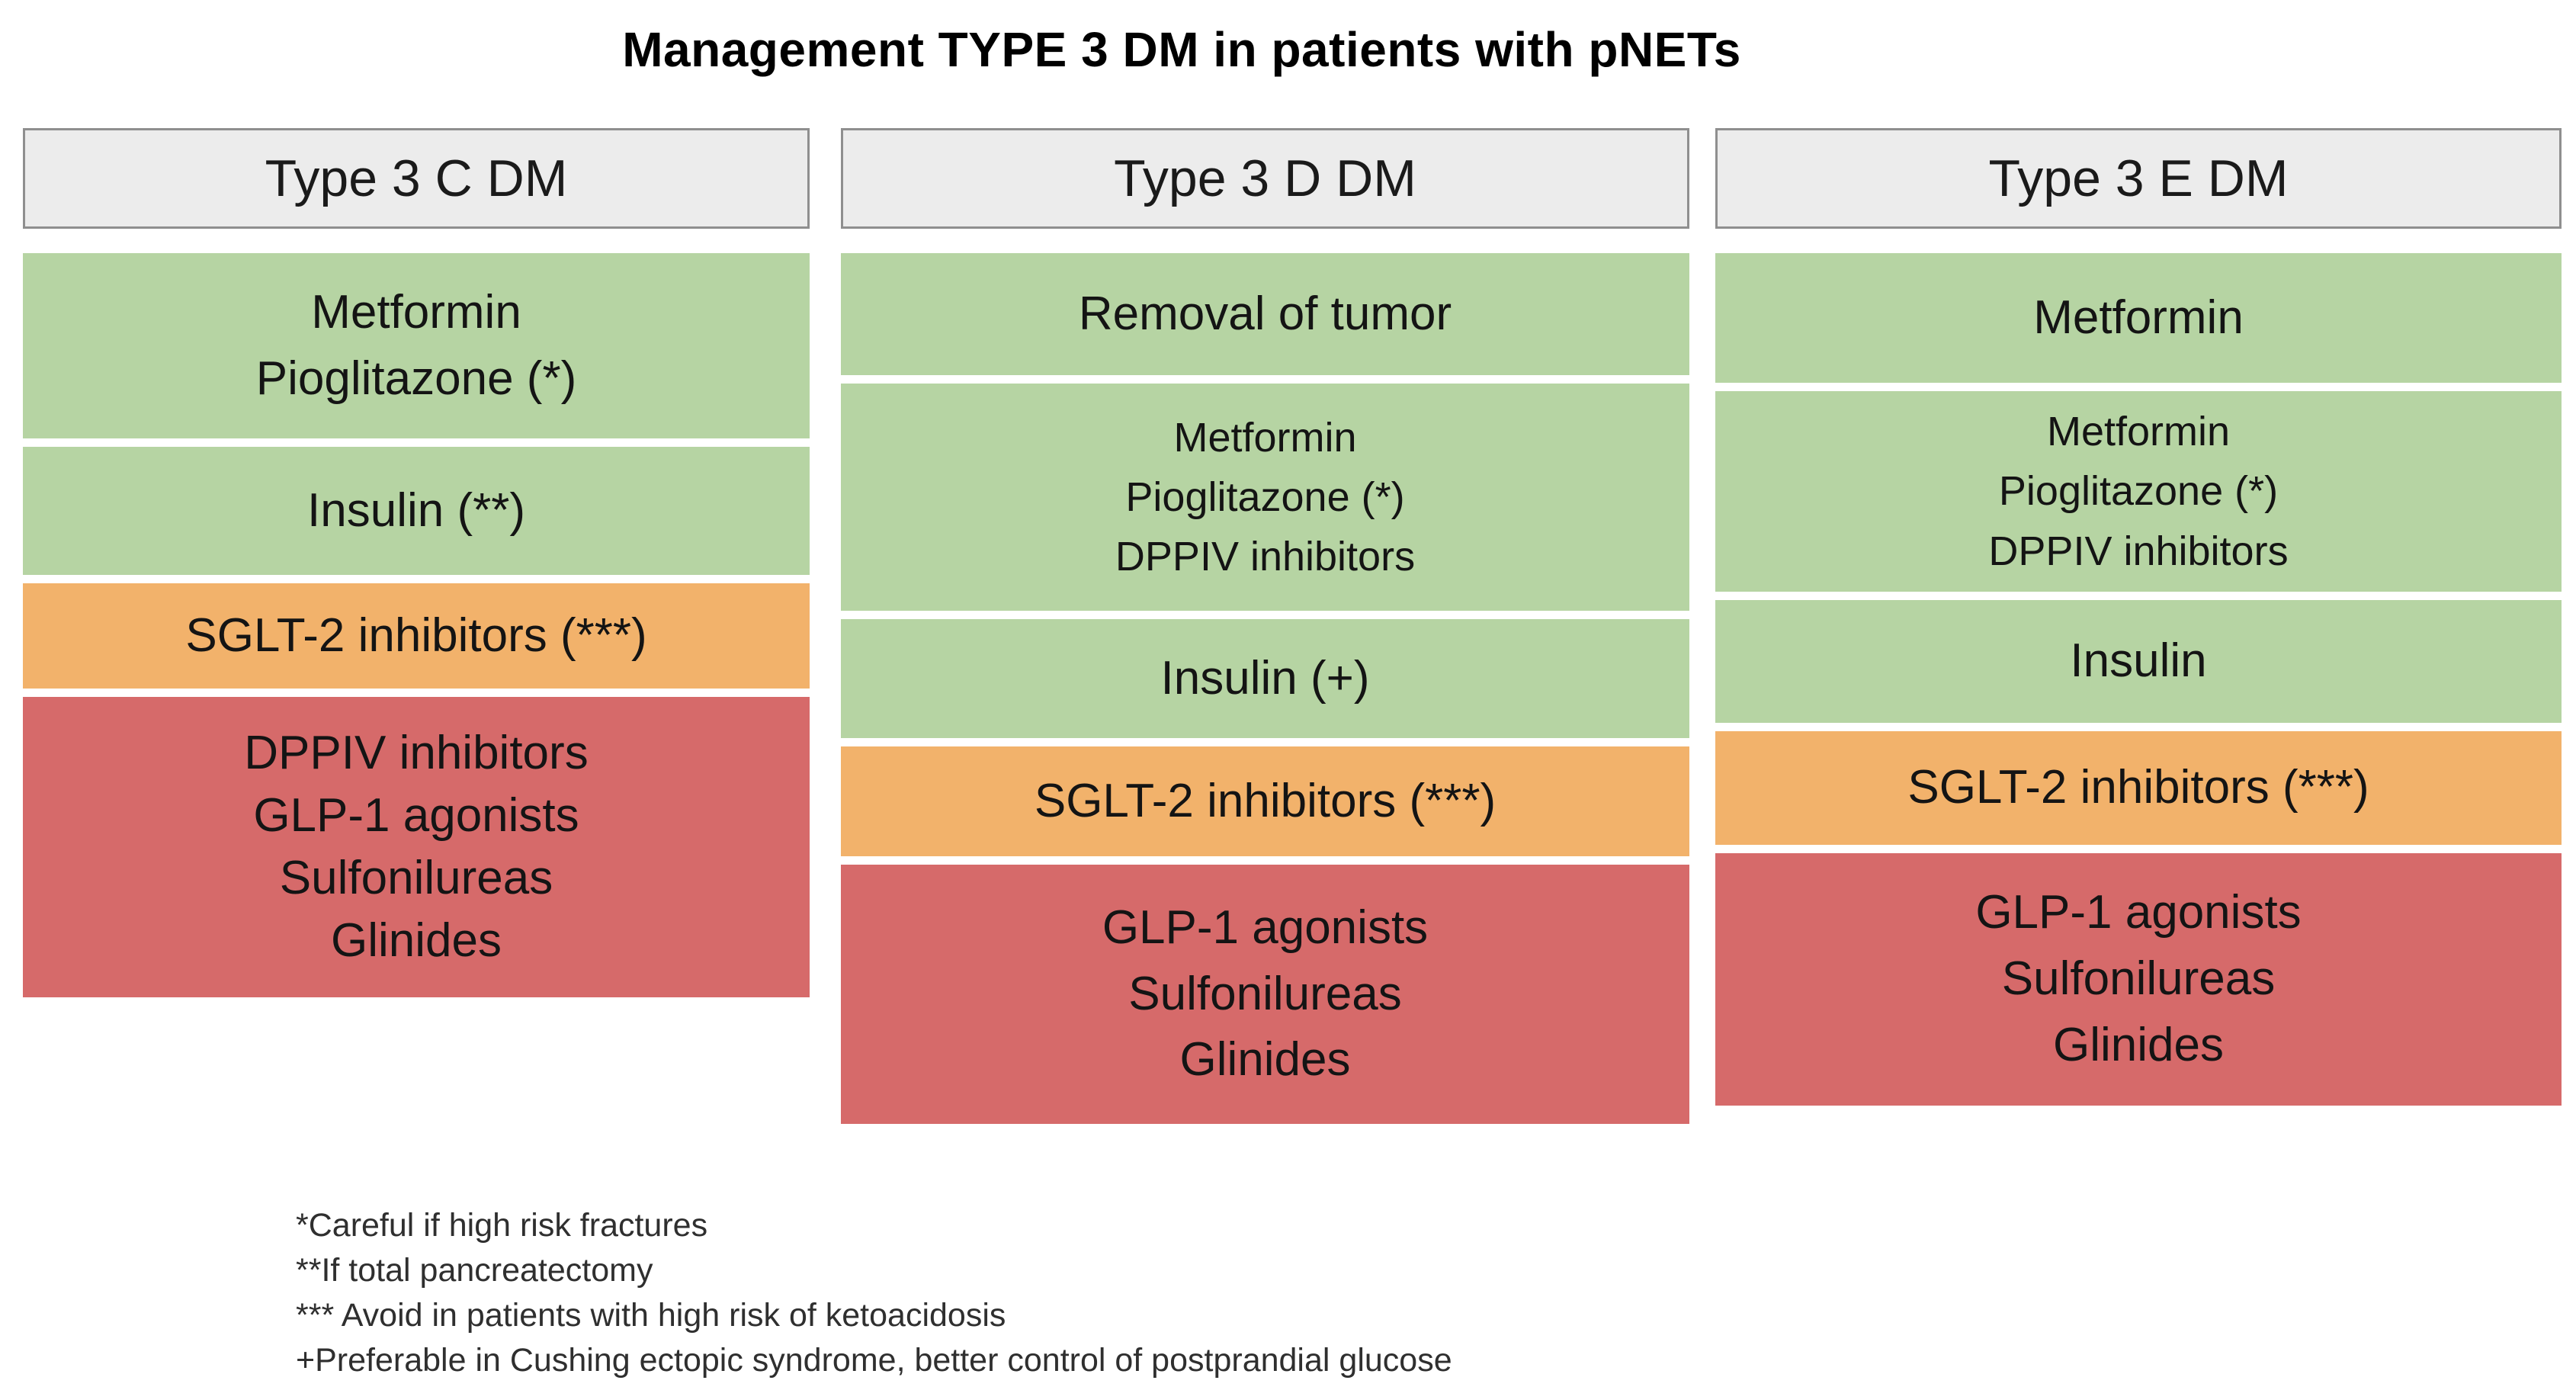 The width and height of the screenshot is (2576, 1390). I want to click on footnote-total-pancreatectomy: **If total pancreatectomy, so click(474, 1270).